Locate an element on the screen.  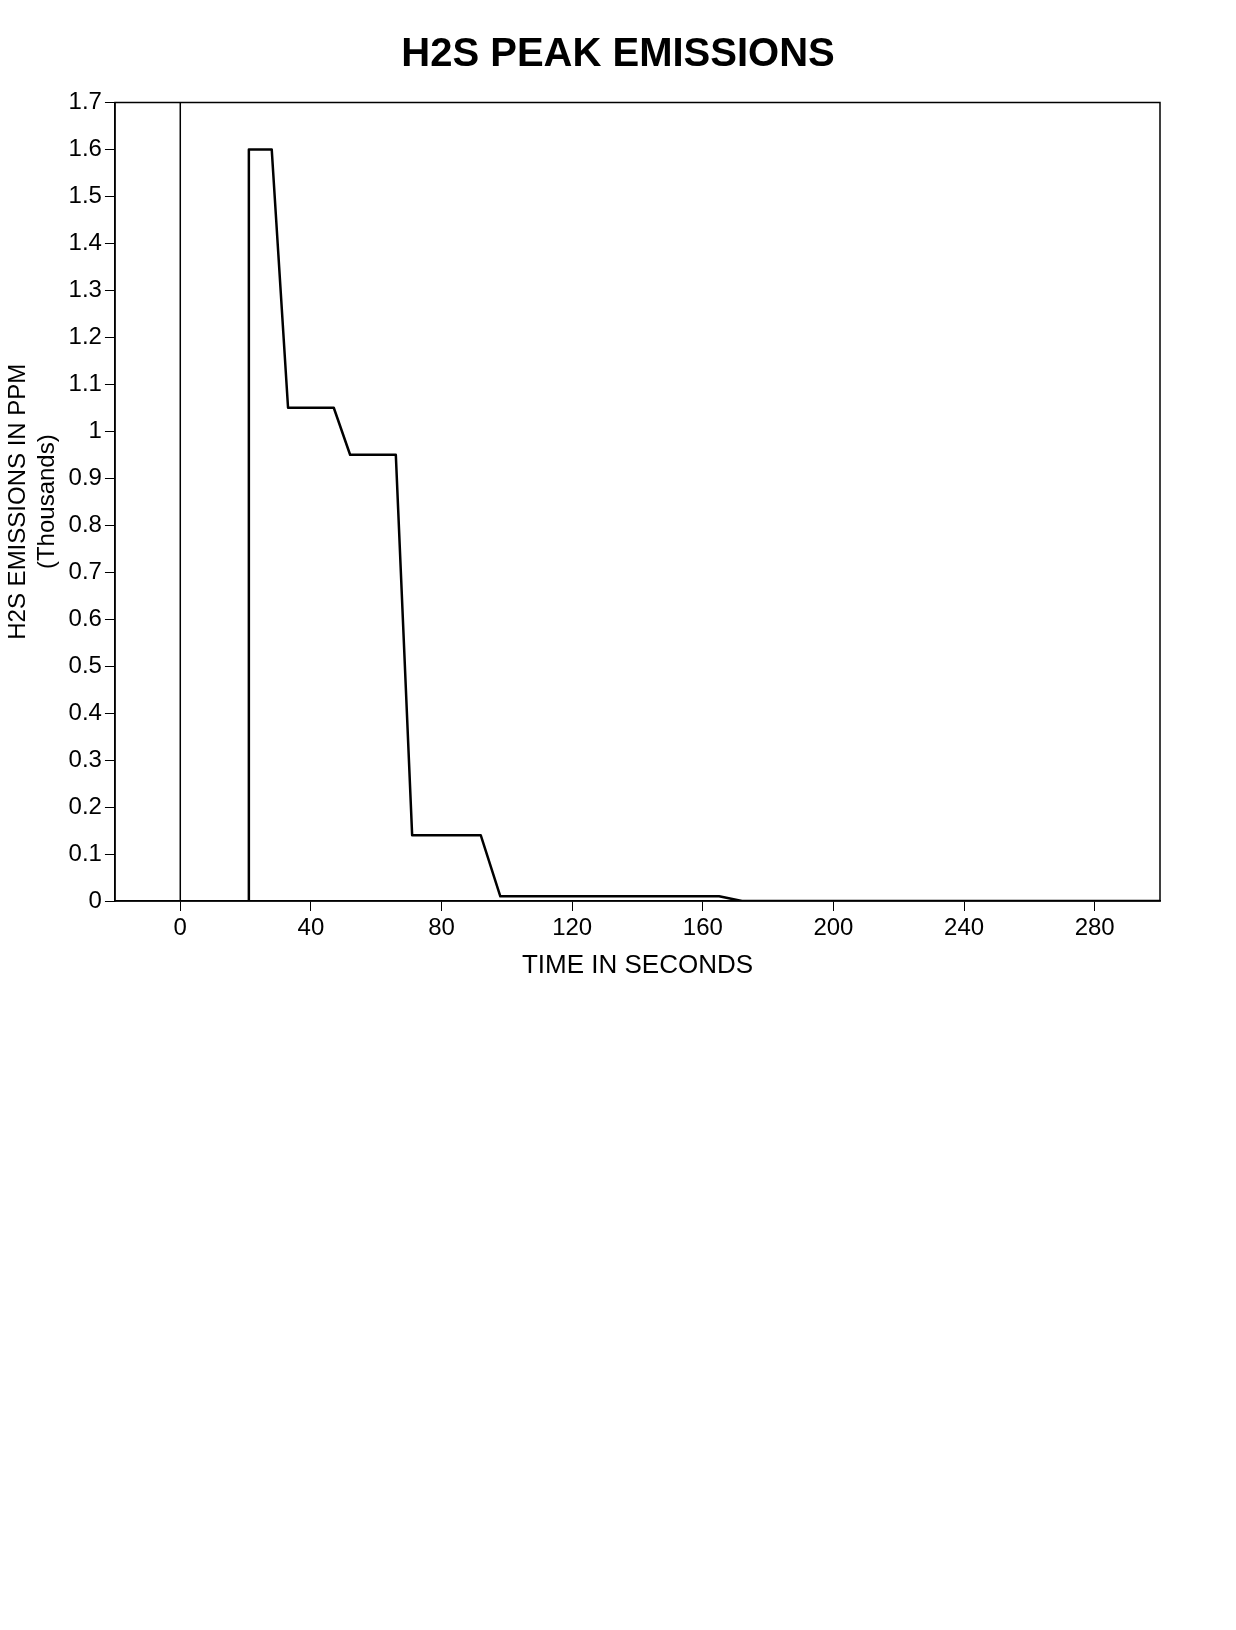
x-tick-label: 80 is located at coordinates (441, 927).